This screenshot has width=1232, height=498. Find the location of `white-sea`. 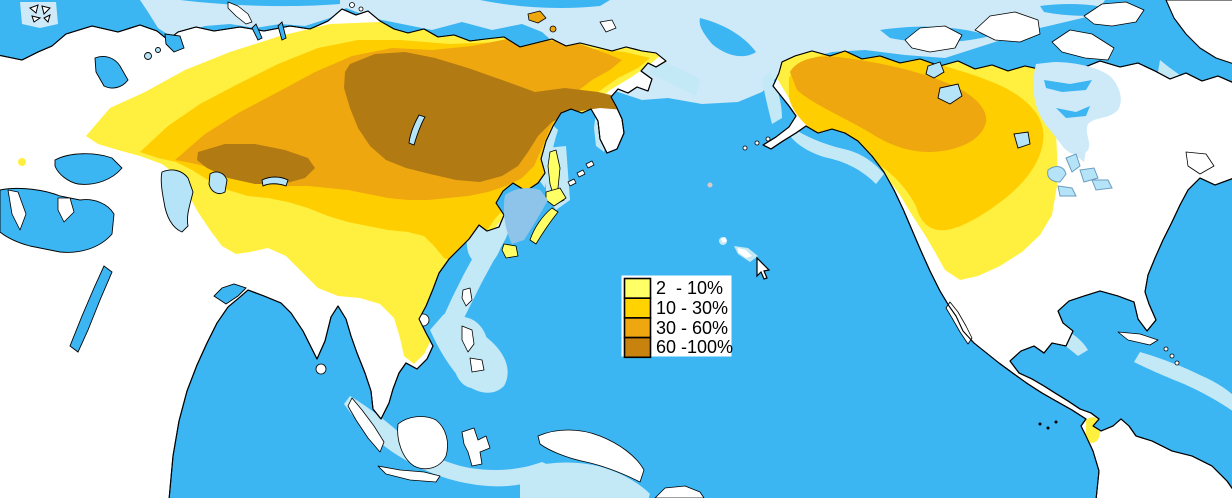

white-sea is located at coordinates (174, 43).